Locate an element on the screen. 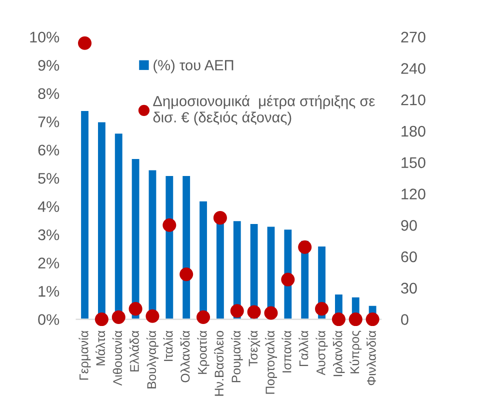 The width and height of the screenshot is (486, 419). x-tick-label: Ολλανδία is located at coordinates (185, 356).